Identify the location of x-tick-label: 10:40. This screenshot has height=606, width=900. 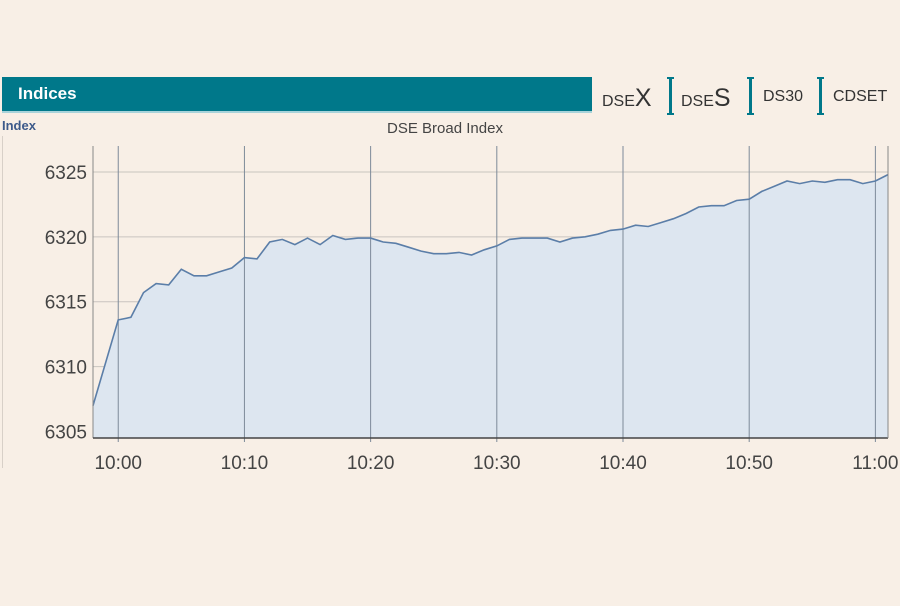
(623, 463).